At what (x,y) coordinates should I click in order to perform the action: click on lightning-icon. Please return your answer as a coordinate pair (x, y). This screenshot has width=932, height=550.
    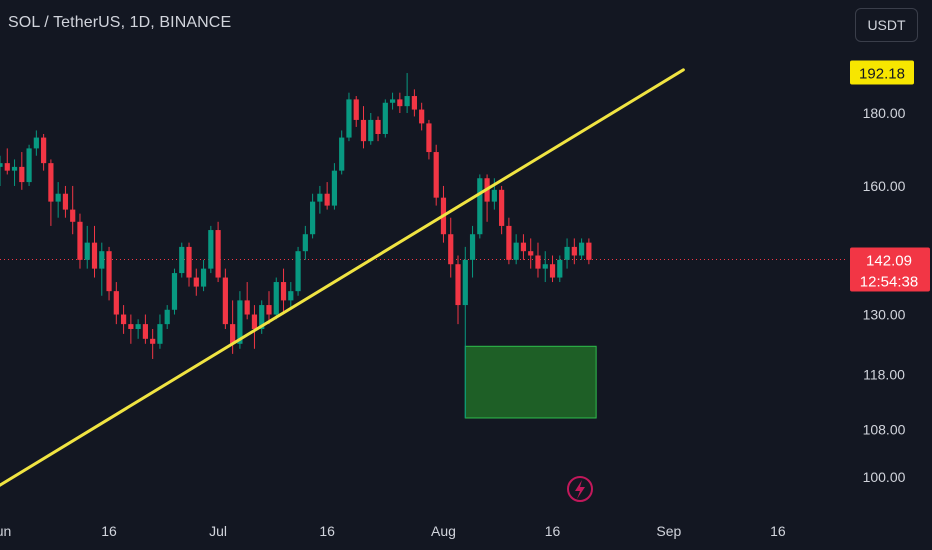
    Looking at the image, I should click on (580, 489).